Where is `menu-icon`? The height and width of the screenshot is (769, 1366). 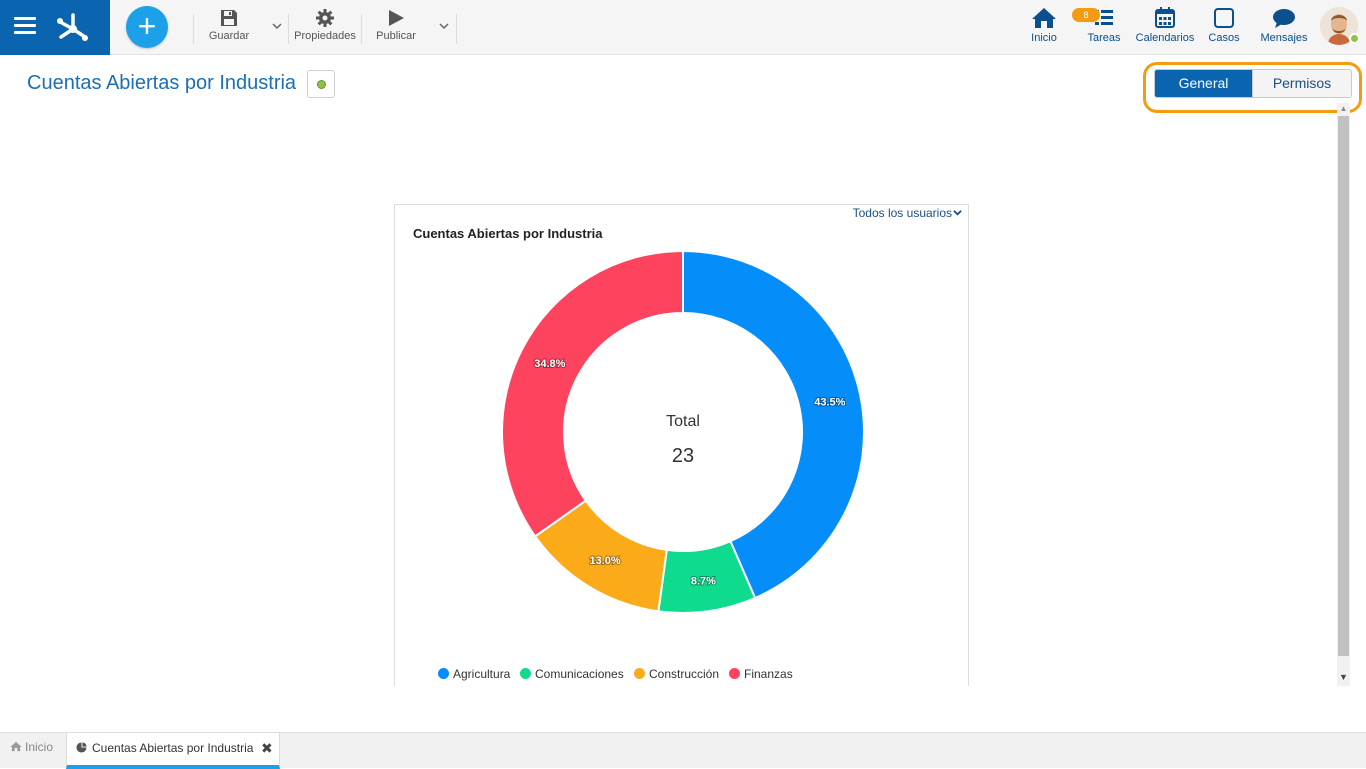 menu-icon is located at coordinates (25, 27).